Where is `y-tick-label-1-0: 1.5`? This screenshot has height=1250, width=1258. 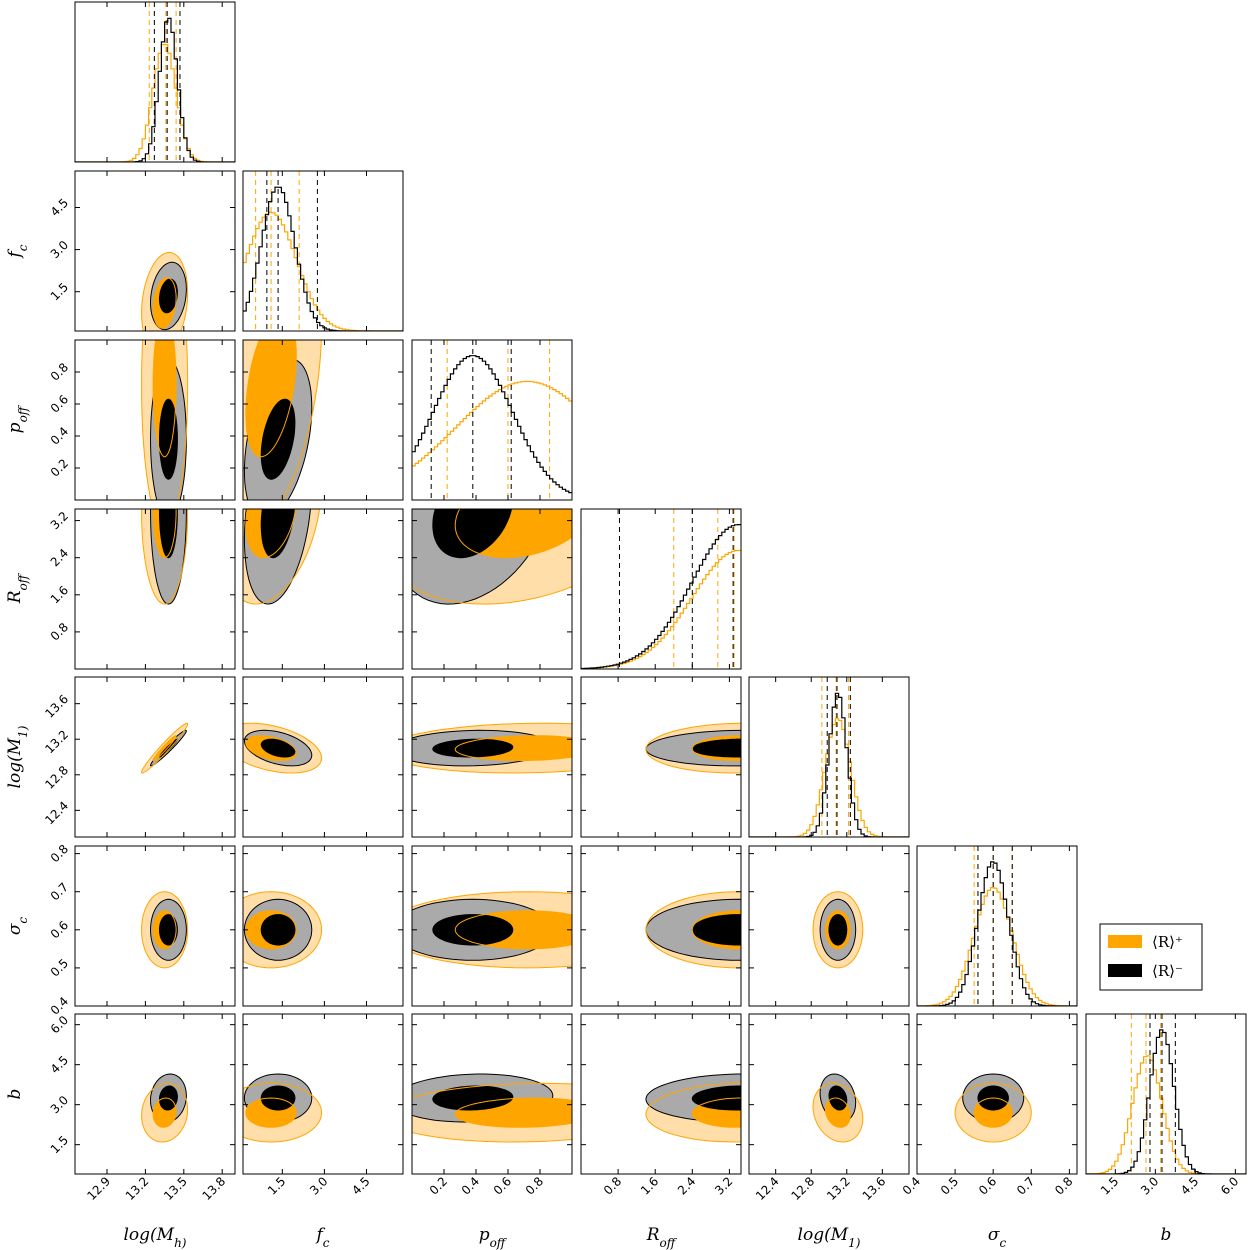 y-tick-label-1-0: 1.5 is located at coordinates (59, 291).